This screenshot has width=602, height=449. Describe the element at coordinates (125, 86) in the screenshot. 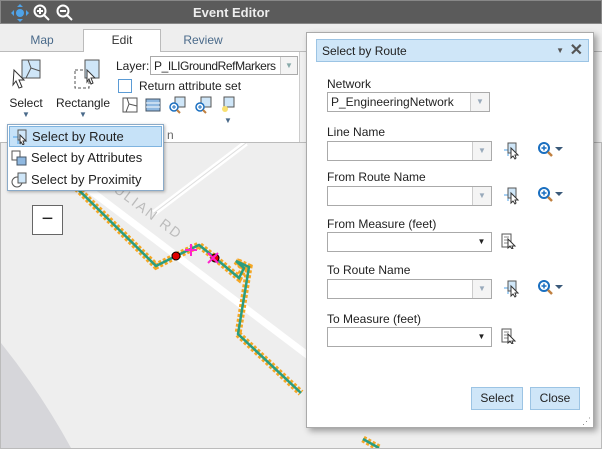

I see `return-attribute-checkbox` at that location.